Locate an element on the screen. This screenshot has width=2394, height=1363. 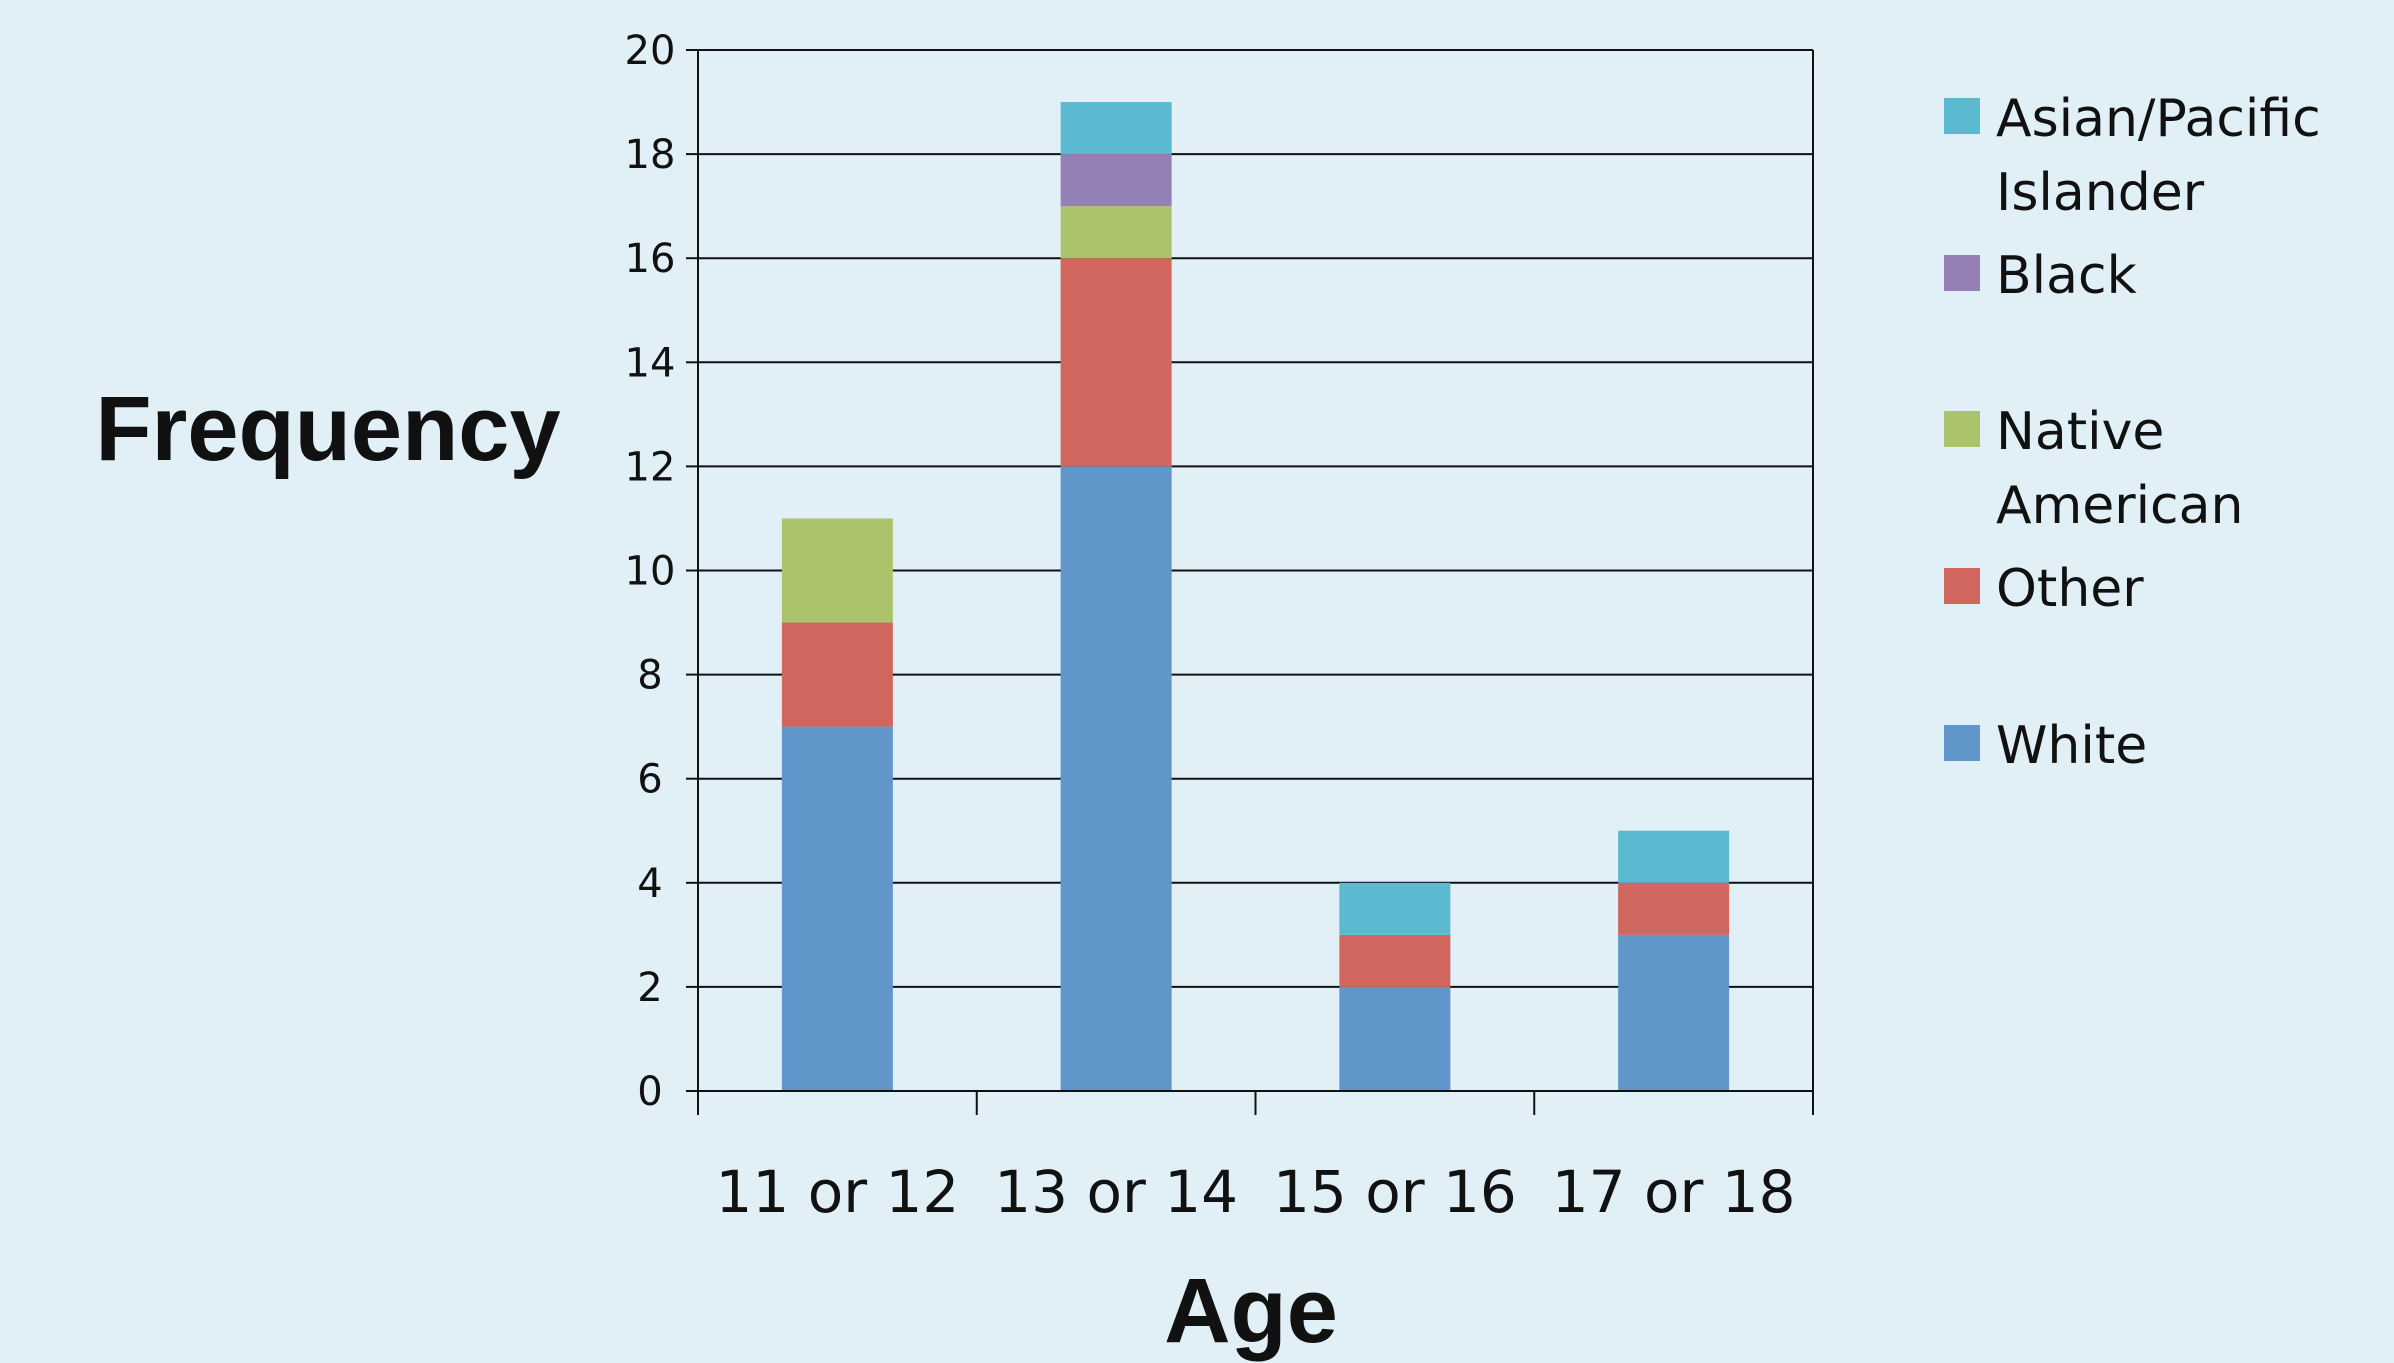
y-tick-label: 12 is located at coordinates (650, 467).